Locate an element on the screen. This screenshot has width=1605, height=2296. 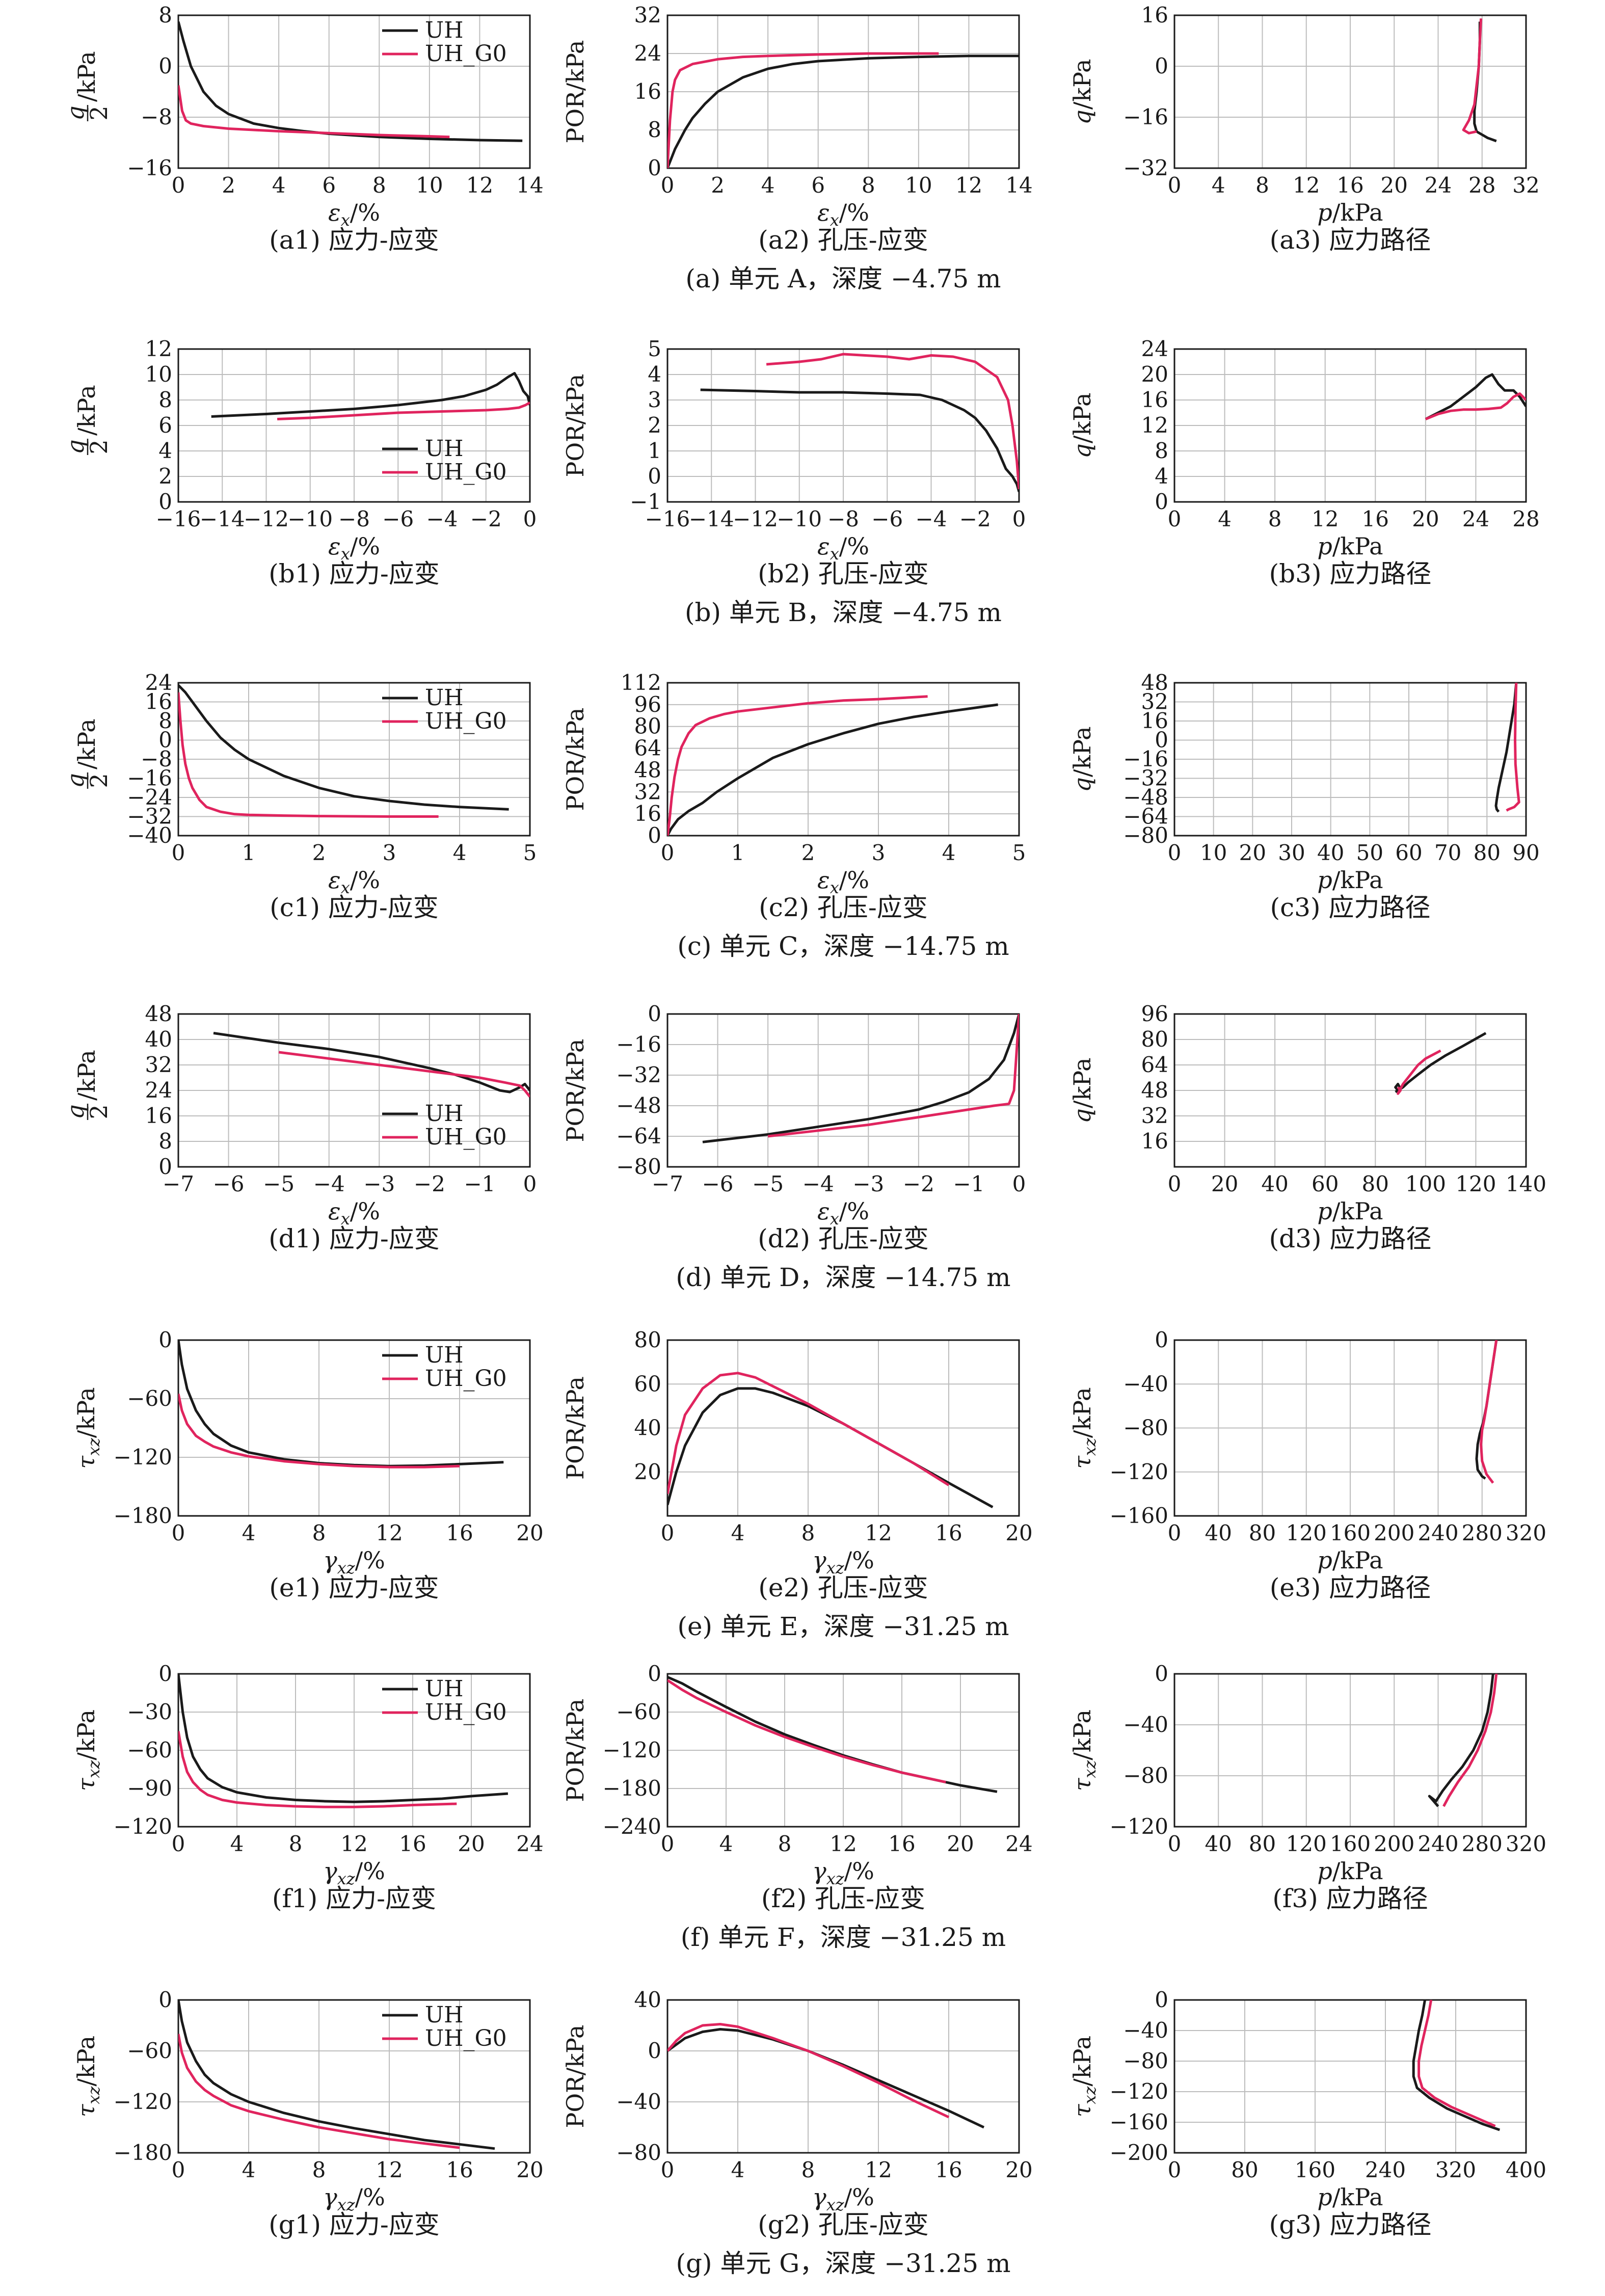
y-tick-label: 20 is located at coordinates (647, 1471).